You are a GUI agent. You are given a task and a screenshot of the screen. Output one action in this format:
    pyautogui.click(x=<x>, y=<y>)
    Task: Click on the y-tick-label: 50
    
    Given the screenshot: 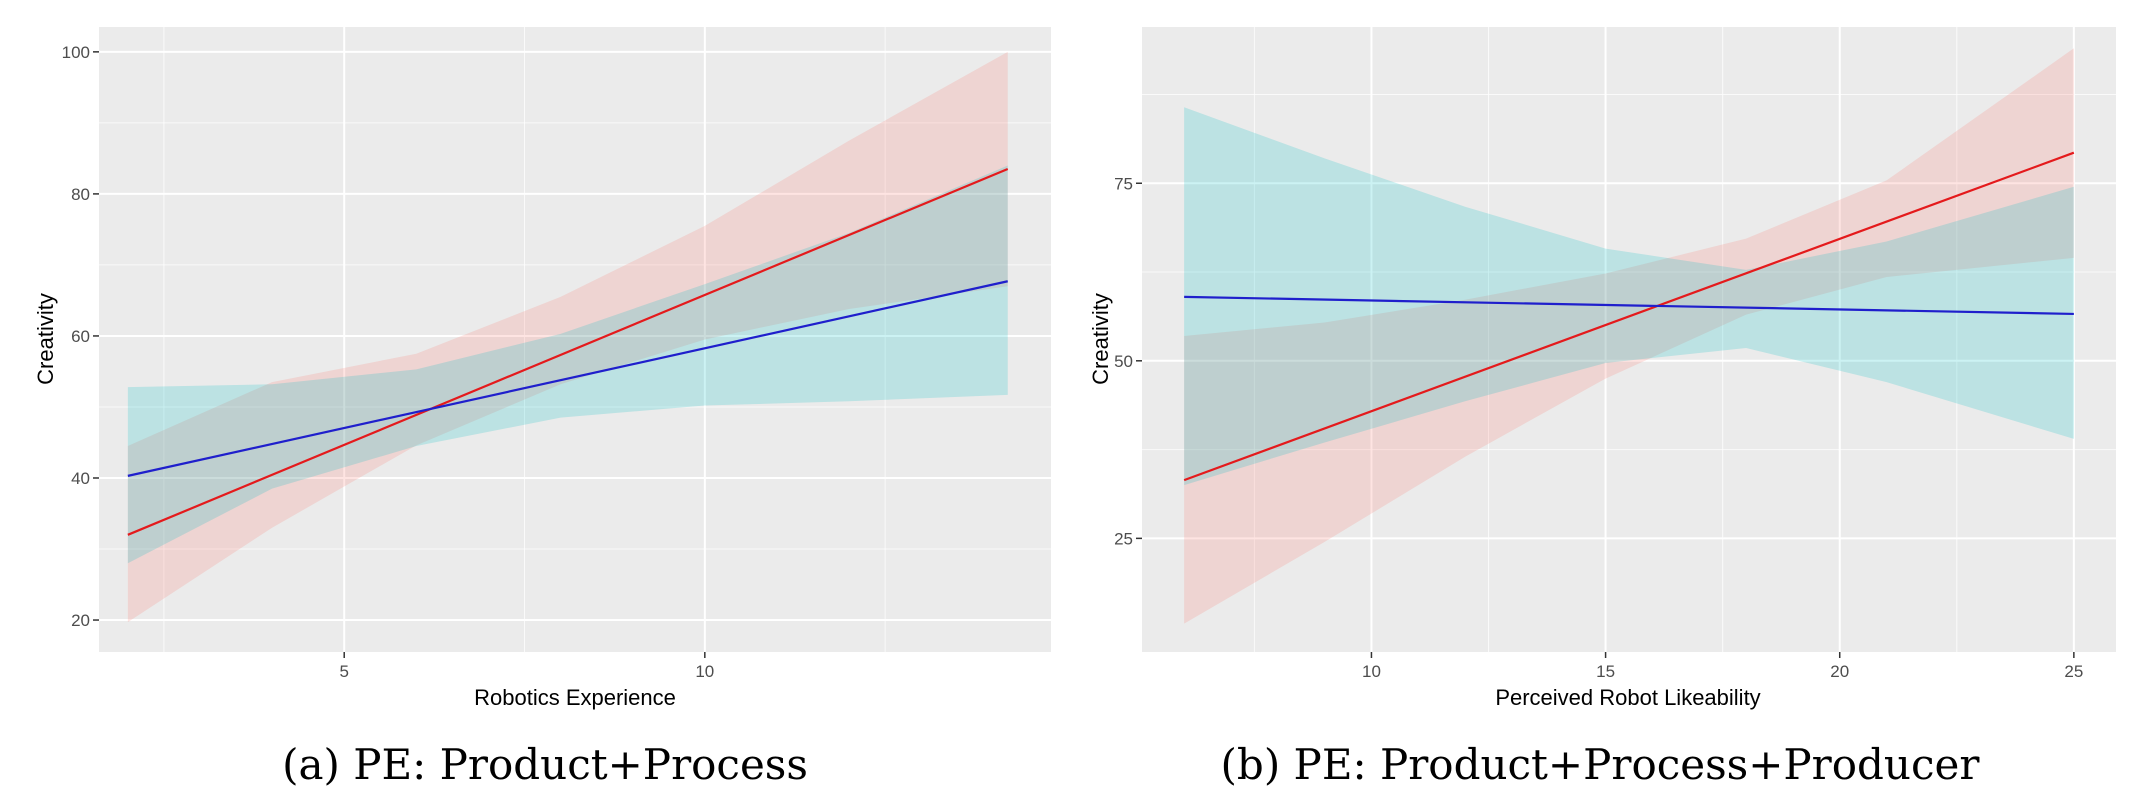 What is the action you would take?
    pyautogui.click(x=1123, y=361)
    